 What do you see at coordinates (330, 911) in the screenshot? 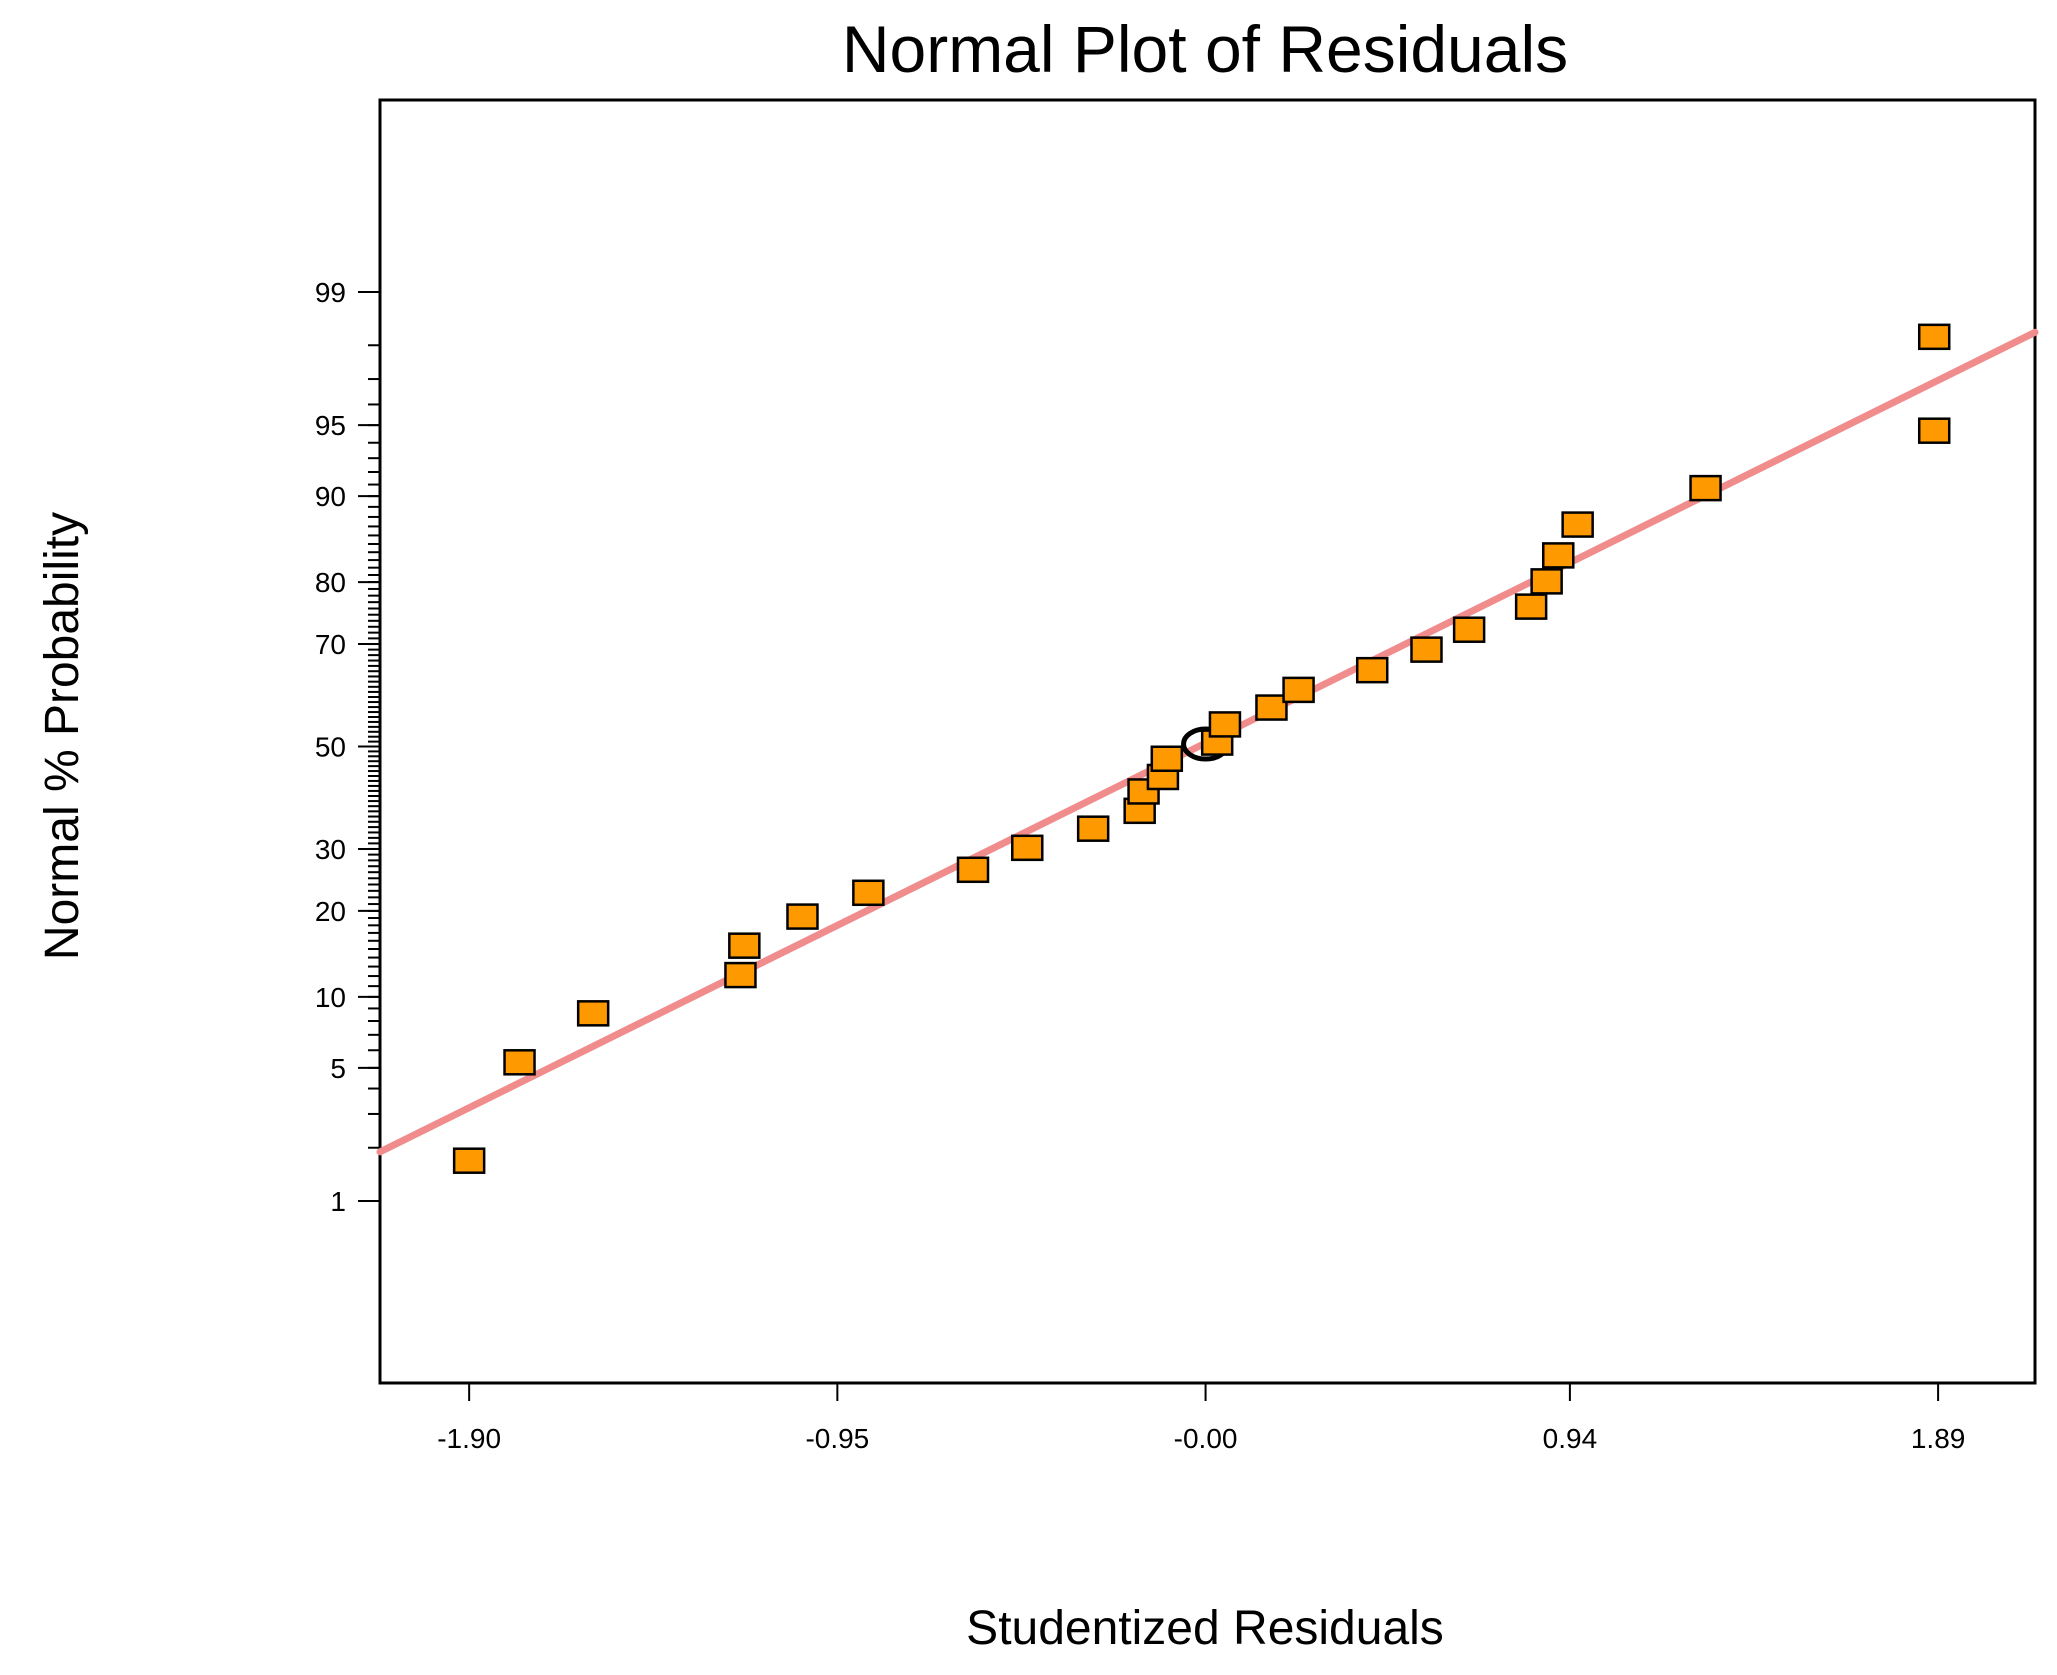
I see `y-tick-label: 20` at bounding box center [330, 911].